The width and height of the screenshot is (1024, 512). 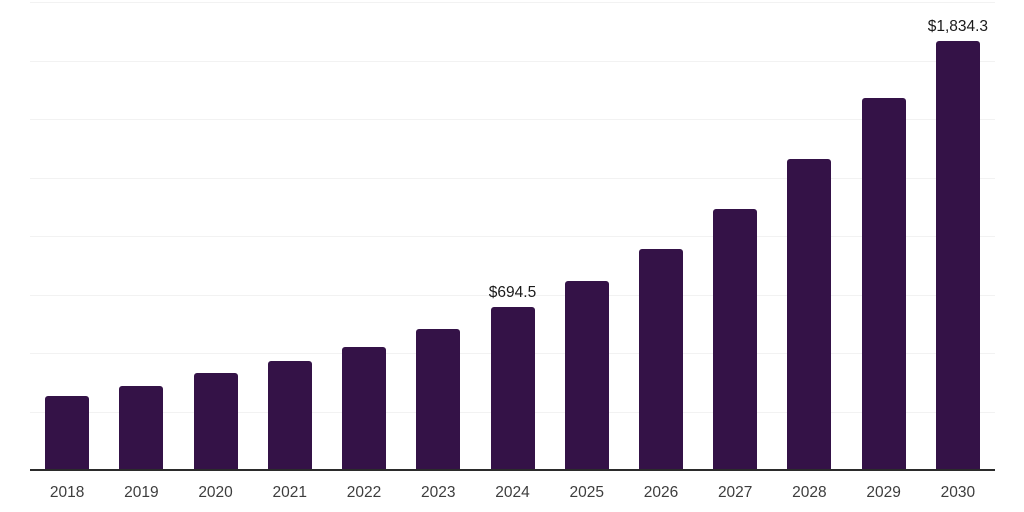 I want to click on bar-2027, so click(x=735, y=339).